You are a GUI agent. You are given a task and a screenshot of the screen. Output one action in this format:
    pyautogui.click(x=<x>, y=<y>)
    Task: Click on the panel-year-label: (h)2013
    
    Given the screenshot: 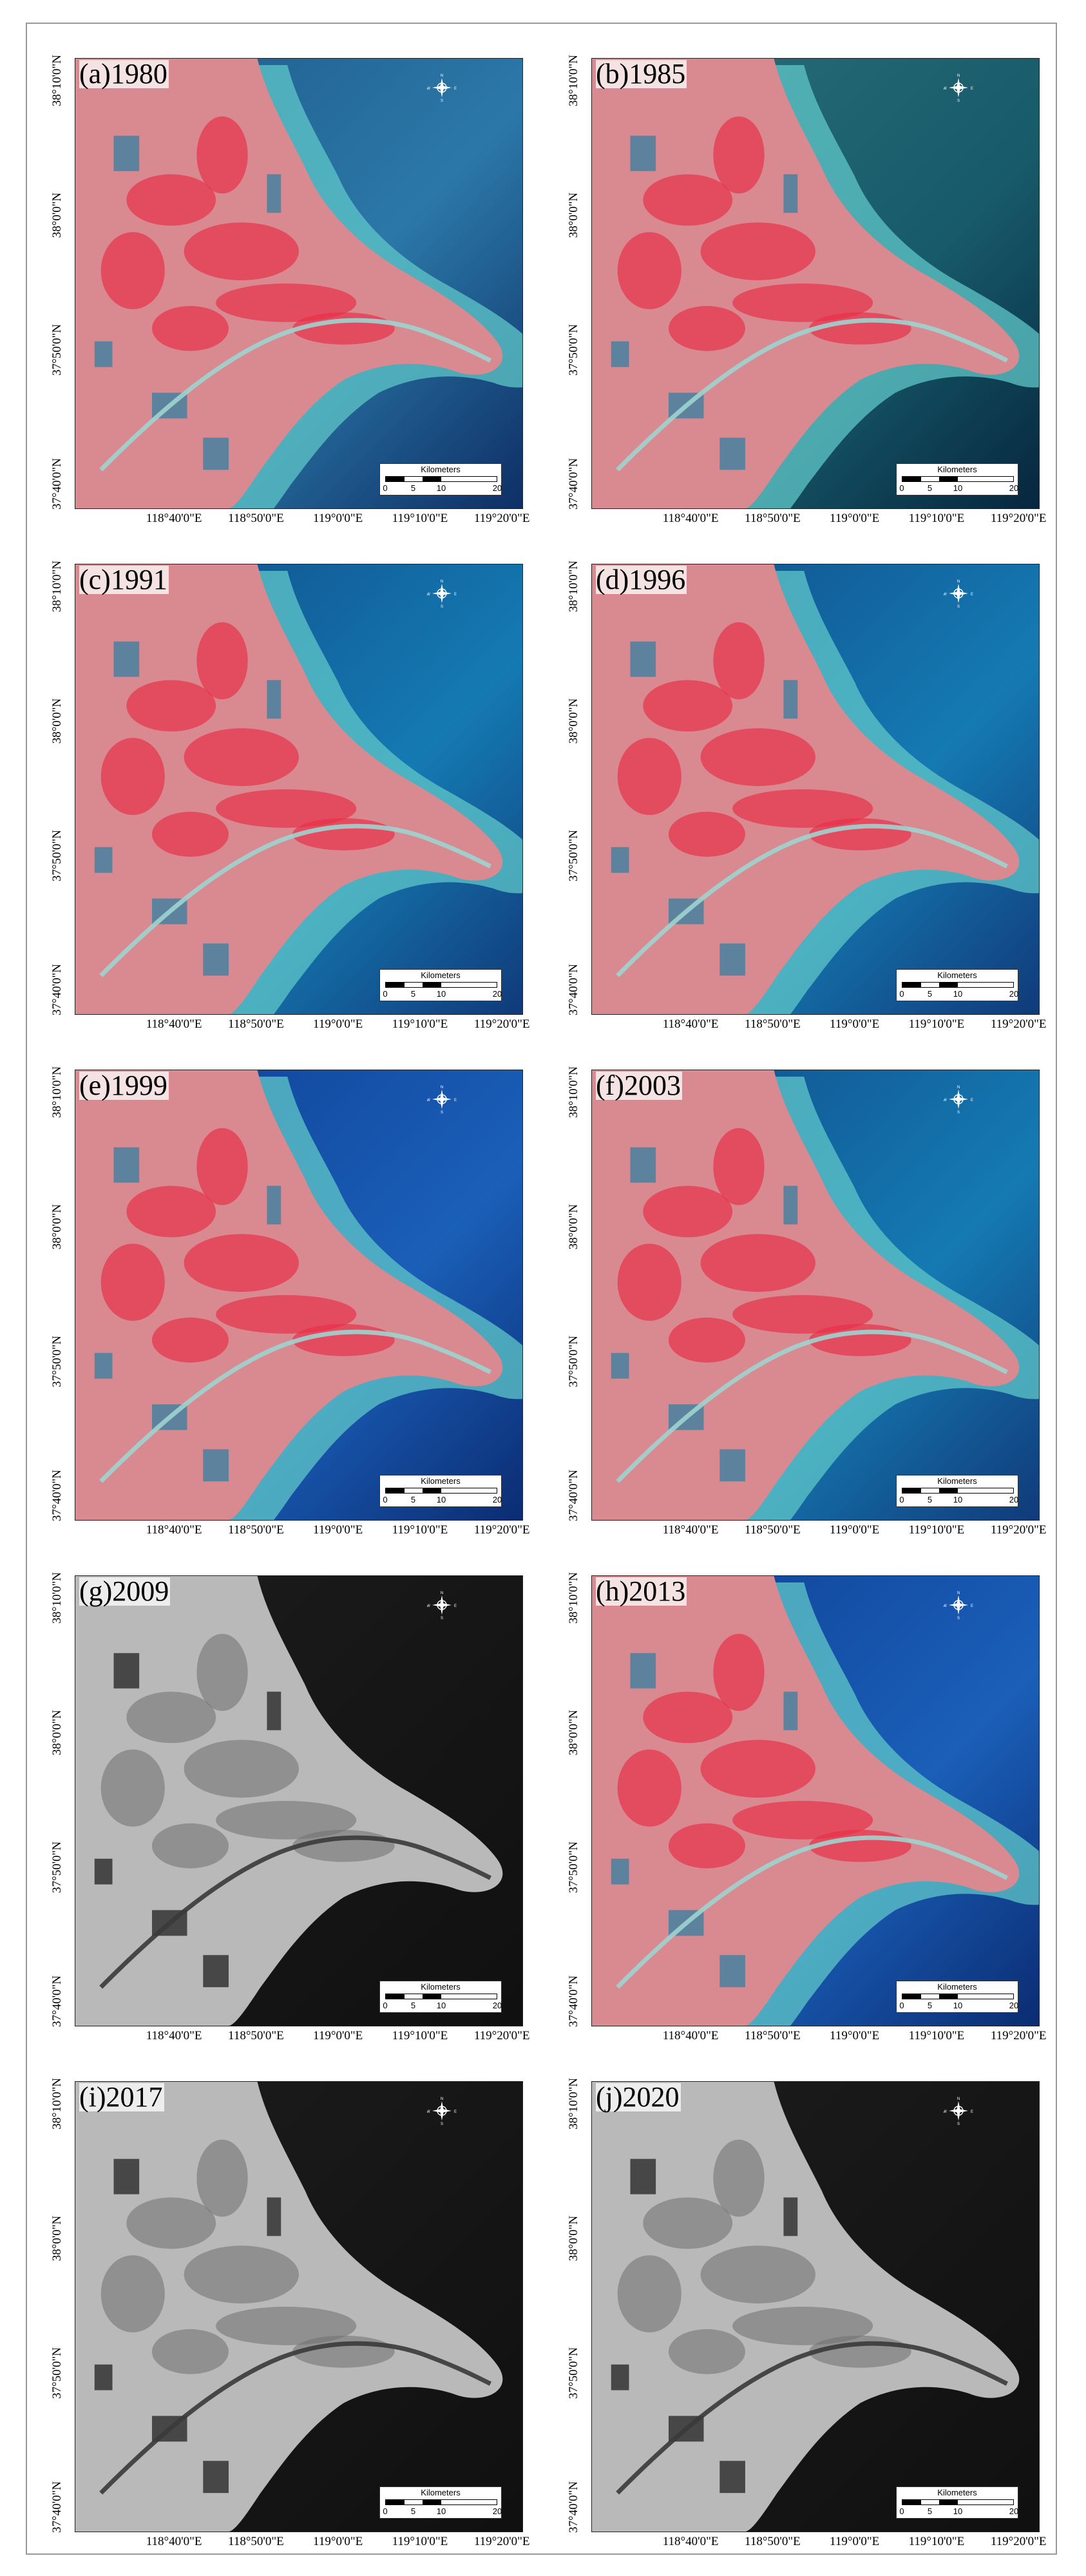 What is the action you would take?
    pyautogui.click(x=641, y=1591)
    